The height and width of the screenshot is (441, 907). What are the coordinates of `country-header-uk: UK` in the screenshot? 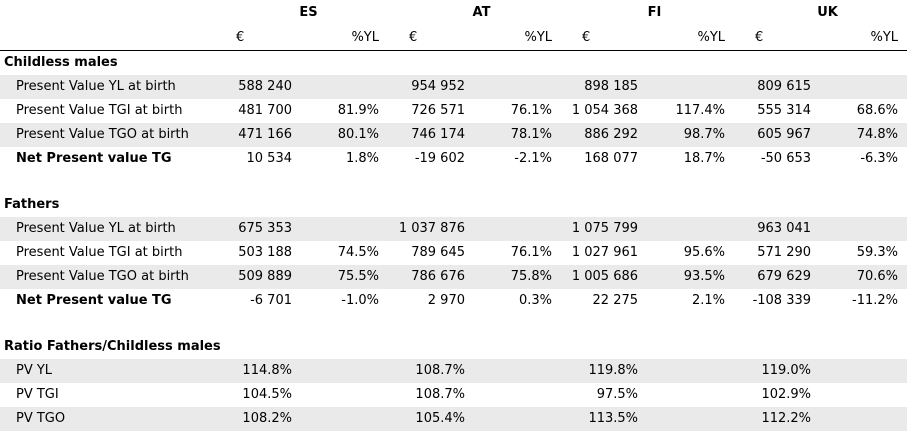 It's located at (827, 12).